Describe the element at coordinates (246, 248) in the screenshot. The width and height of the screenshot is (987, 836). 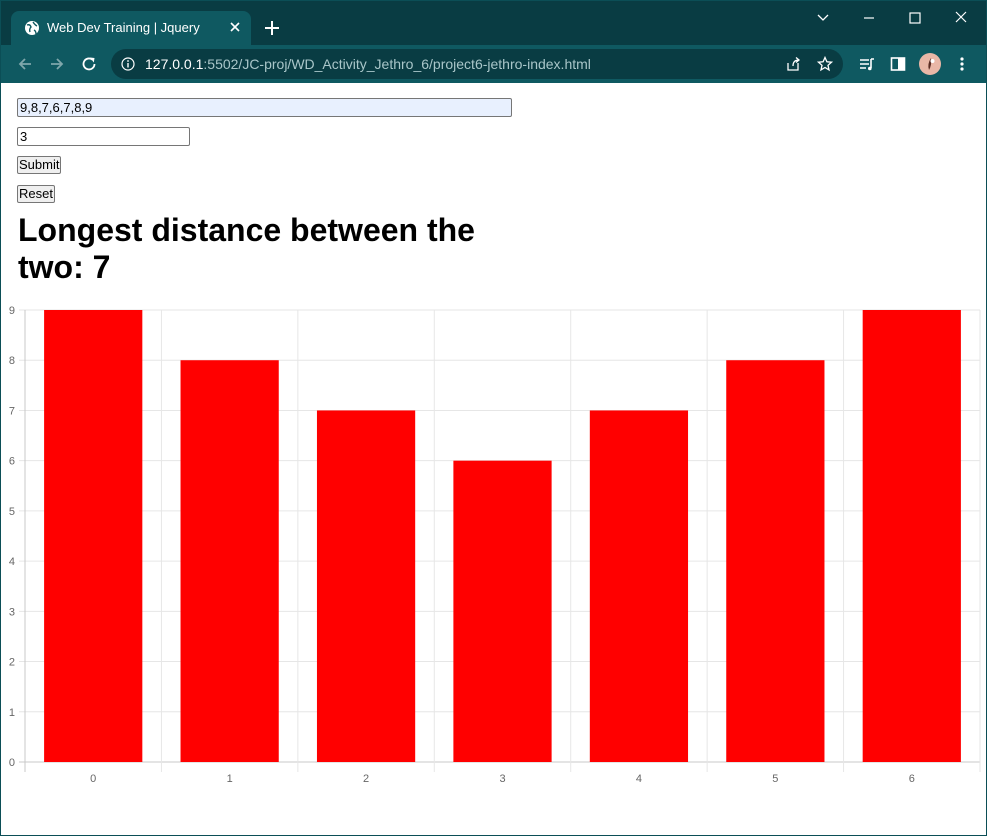
I see `result-heading: Longest distance between the two: 7` at that location.